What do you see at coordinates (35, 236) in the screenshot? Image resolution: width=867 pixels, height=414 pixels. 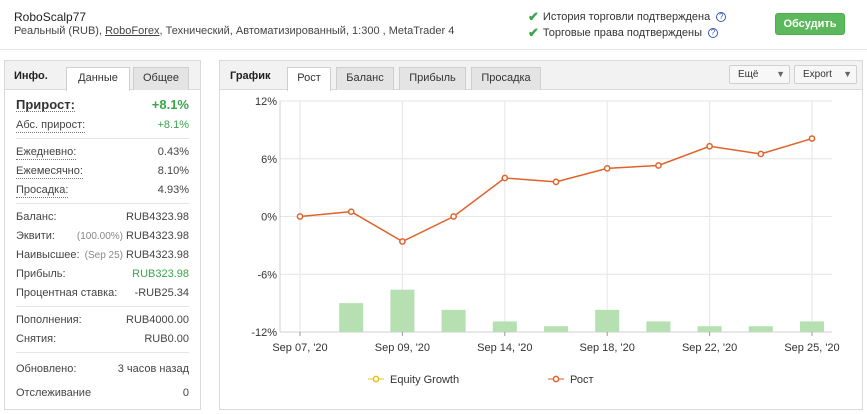 I see `equity-label: Эквити:` at bounding box center [35, 236].